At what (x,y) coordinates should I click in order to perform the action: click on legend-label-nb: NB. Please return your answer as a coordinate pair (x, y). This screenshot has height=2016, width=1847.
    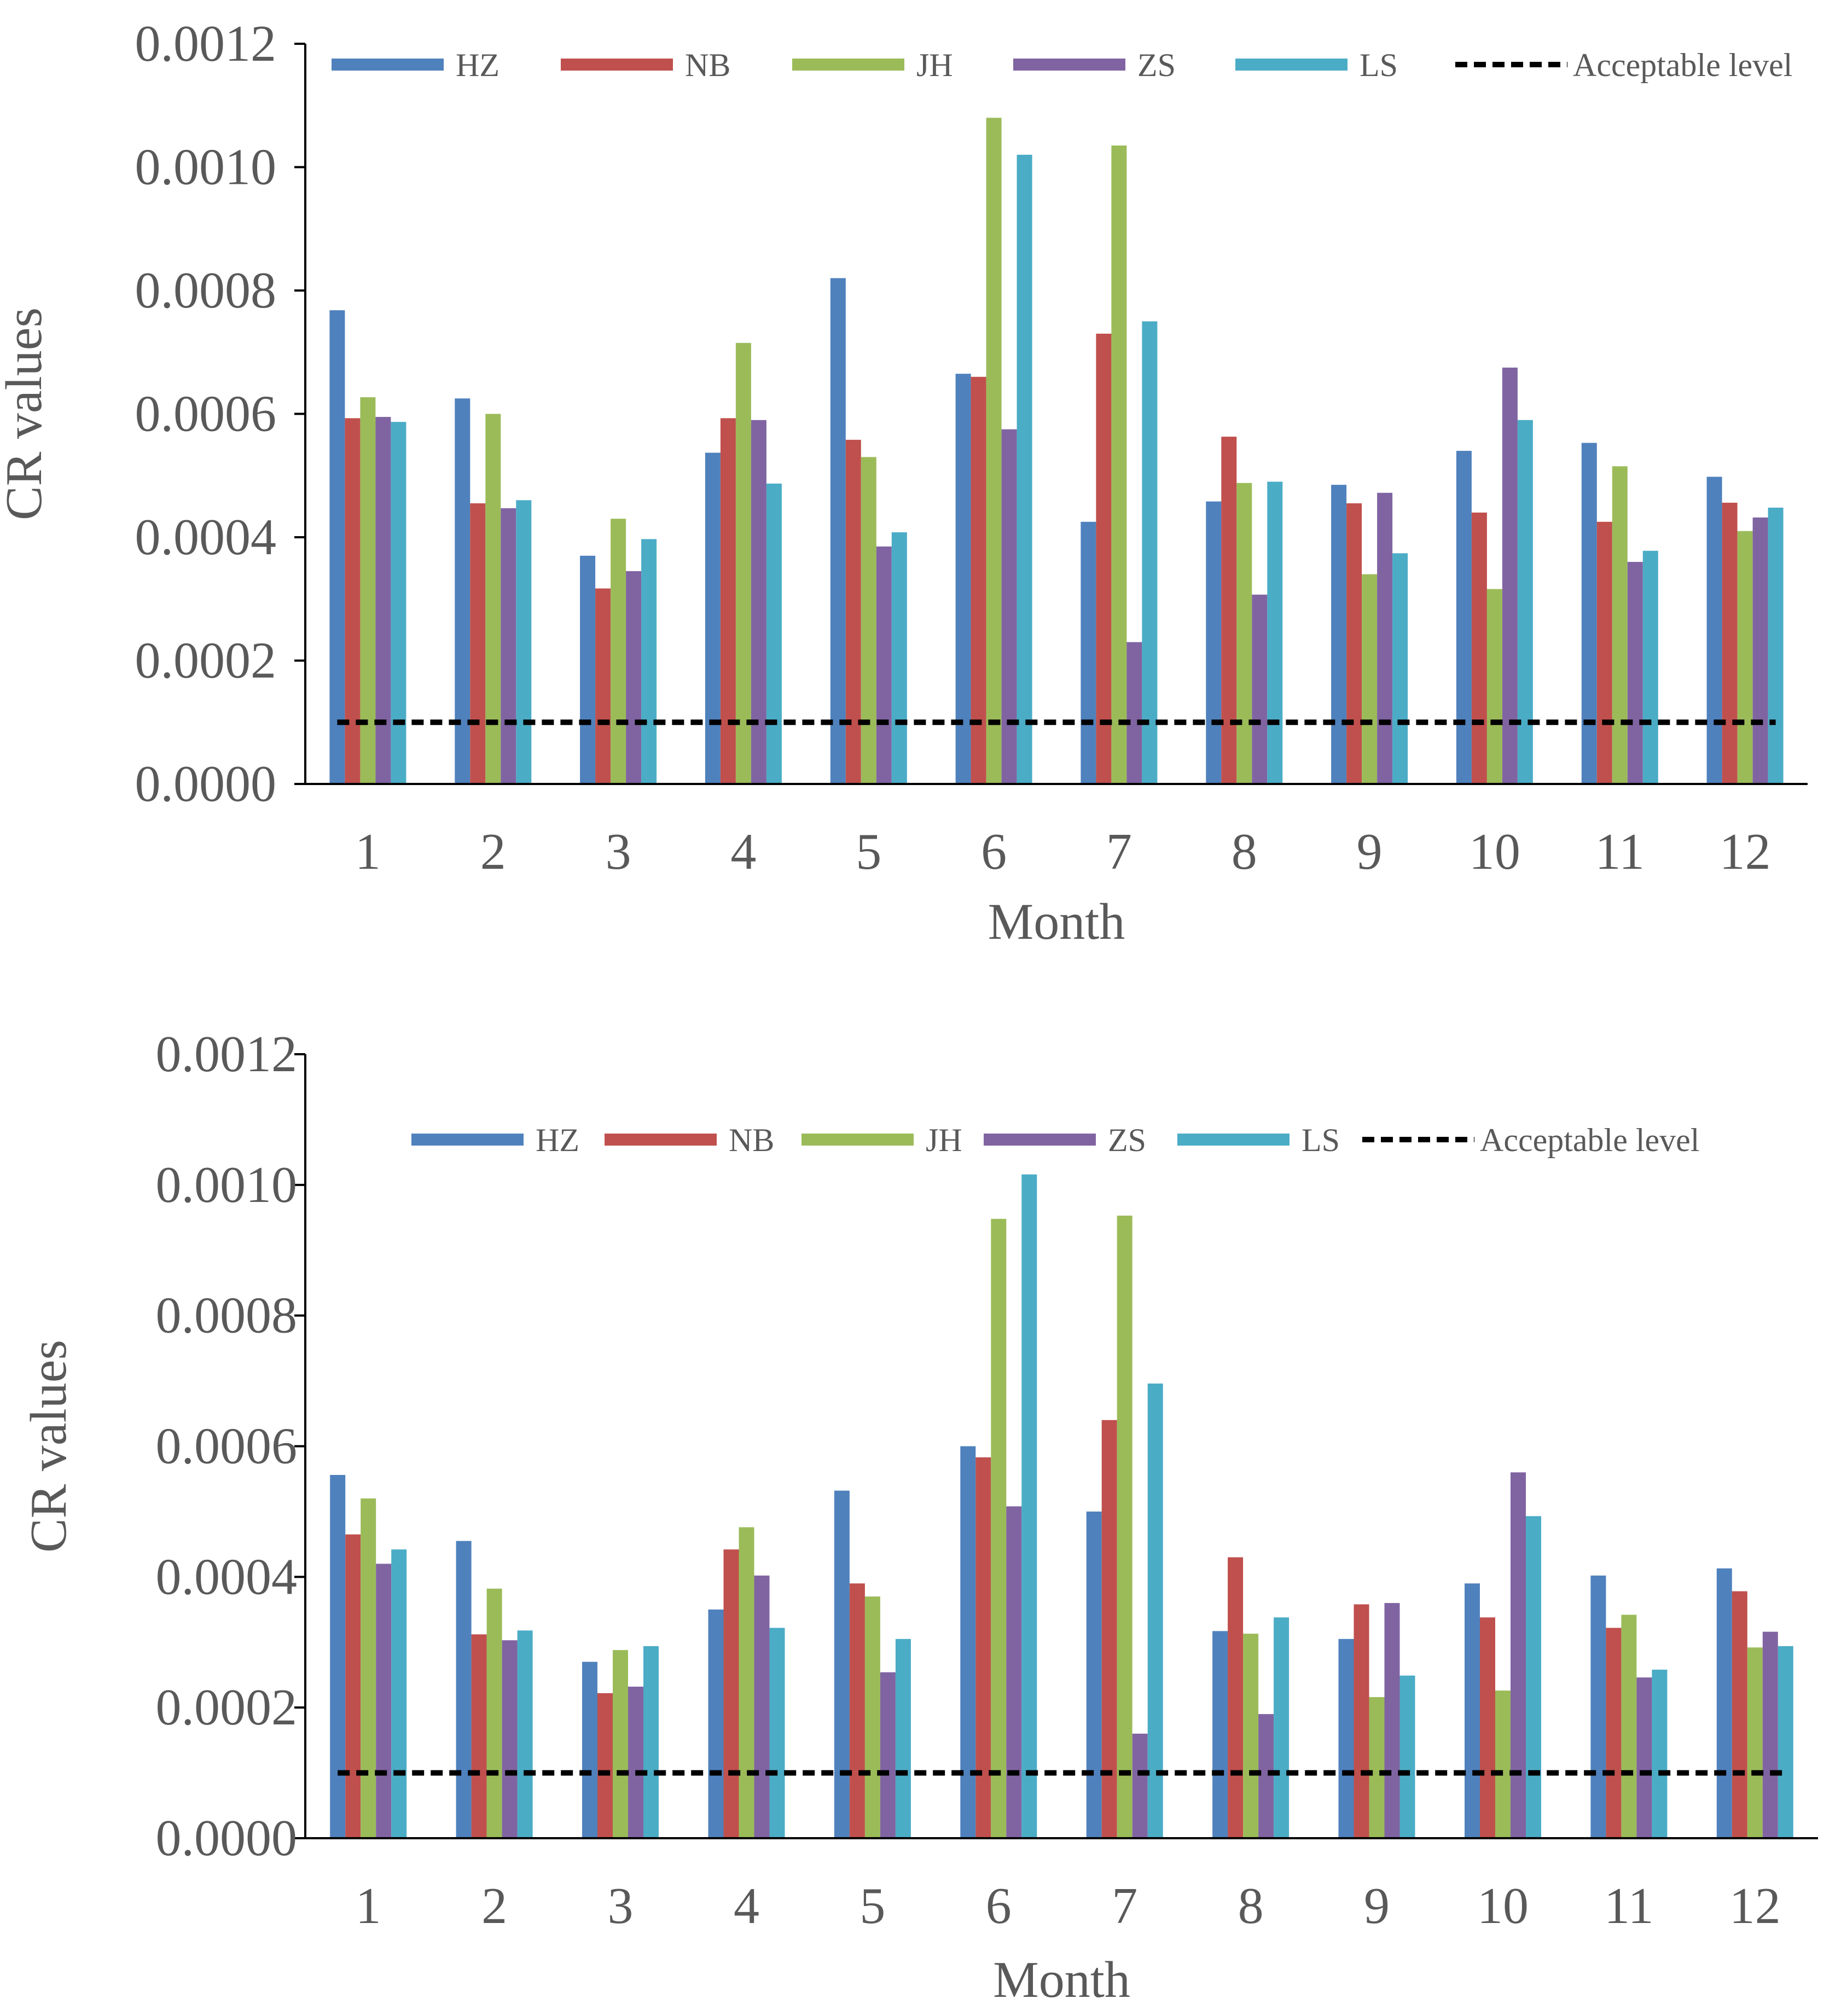
    Looking at the image, I should click on (708, 65).